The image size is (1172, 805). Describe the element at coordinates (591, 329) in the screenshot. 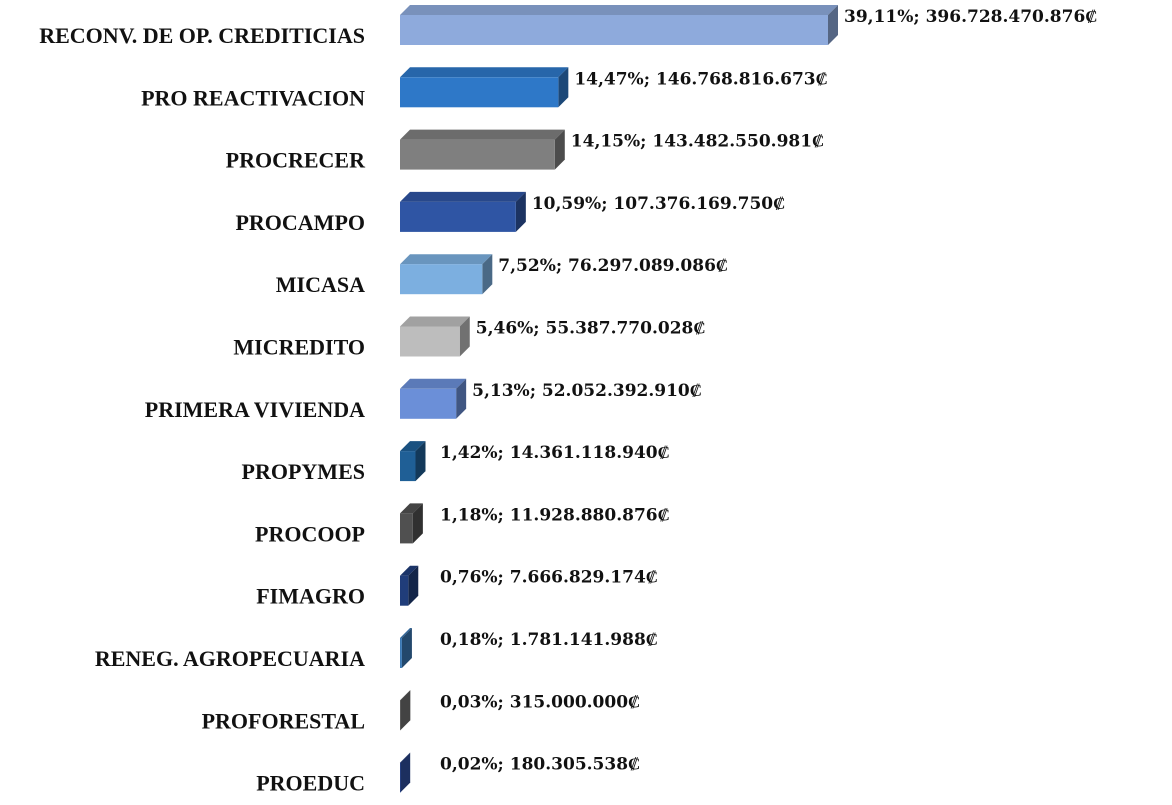

I see `value-label: 5,46%; 55.387.770.028₡` at that location.